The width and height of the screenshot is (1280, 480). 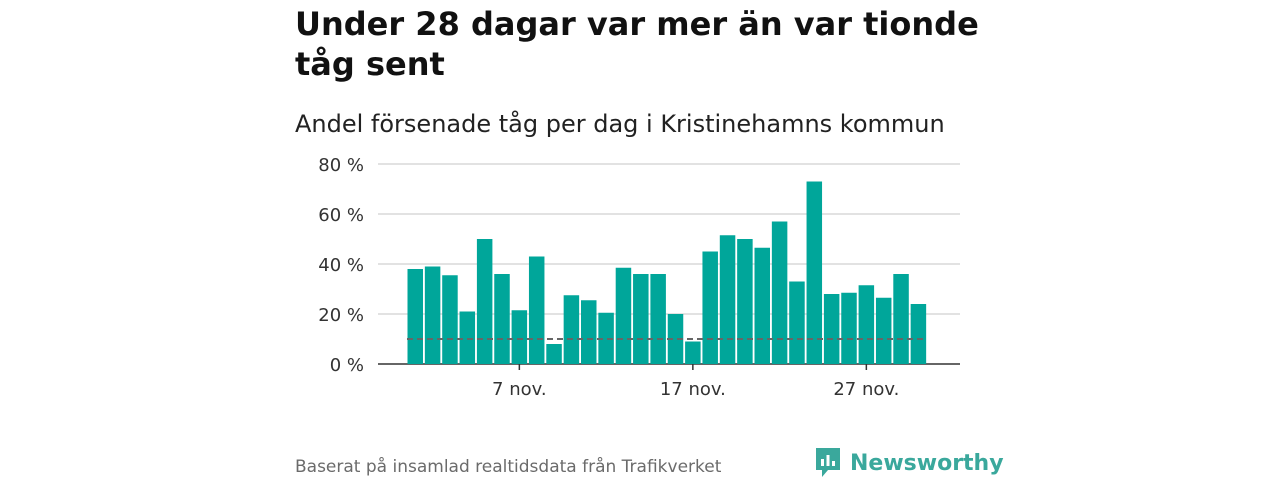 What do you see at coordinates (927, 463) in the screenshot?
I see `brand-name: Newsworthy` at bounding box center [927, 463].